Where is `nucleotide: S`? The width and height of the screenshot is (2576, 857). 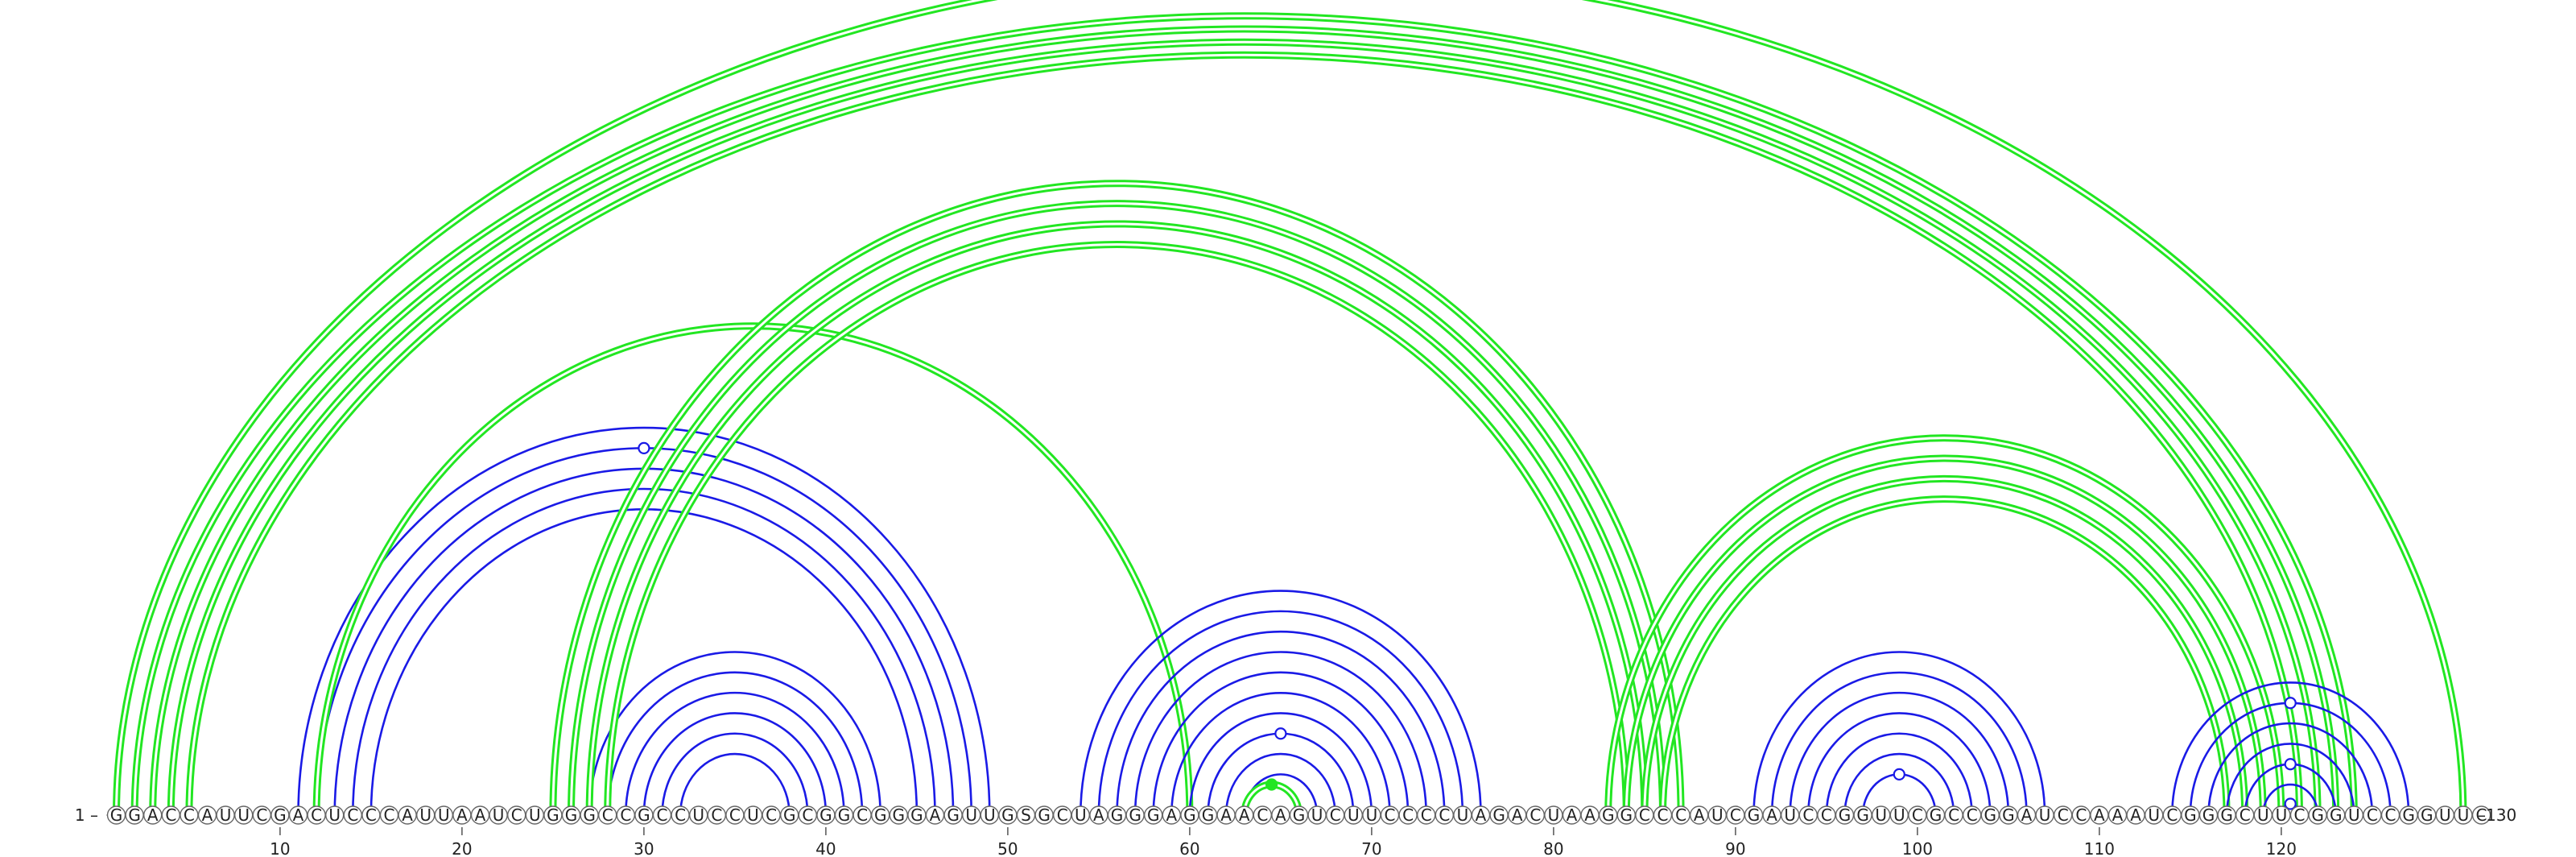
nucleotide: S is located at coordinates (1026, 815).